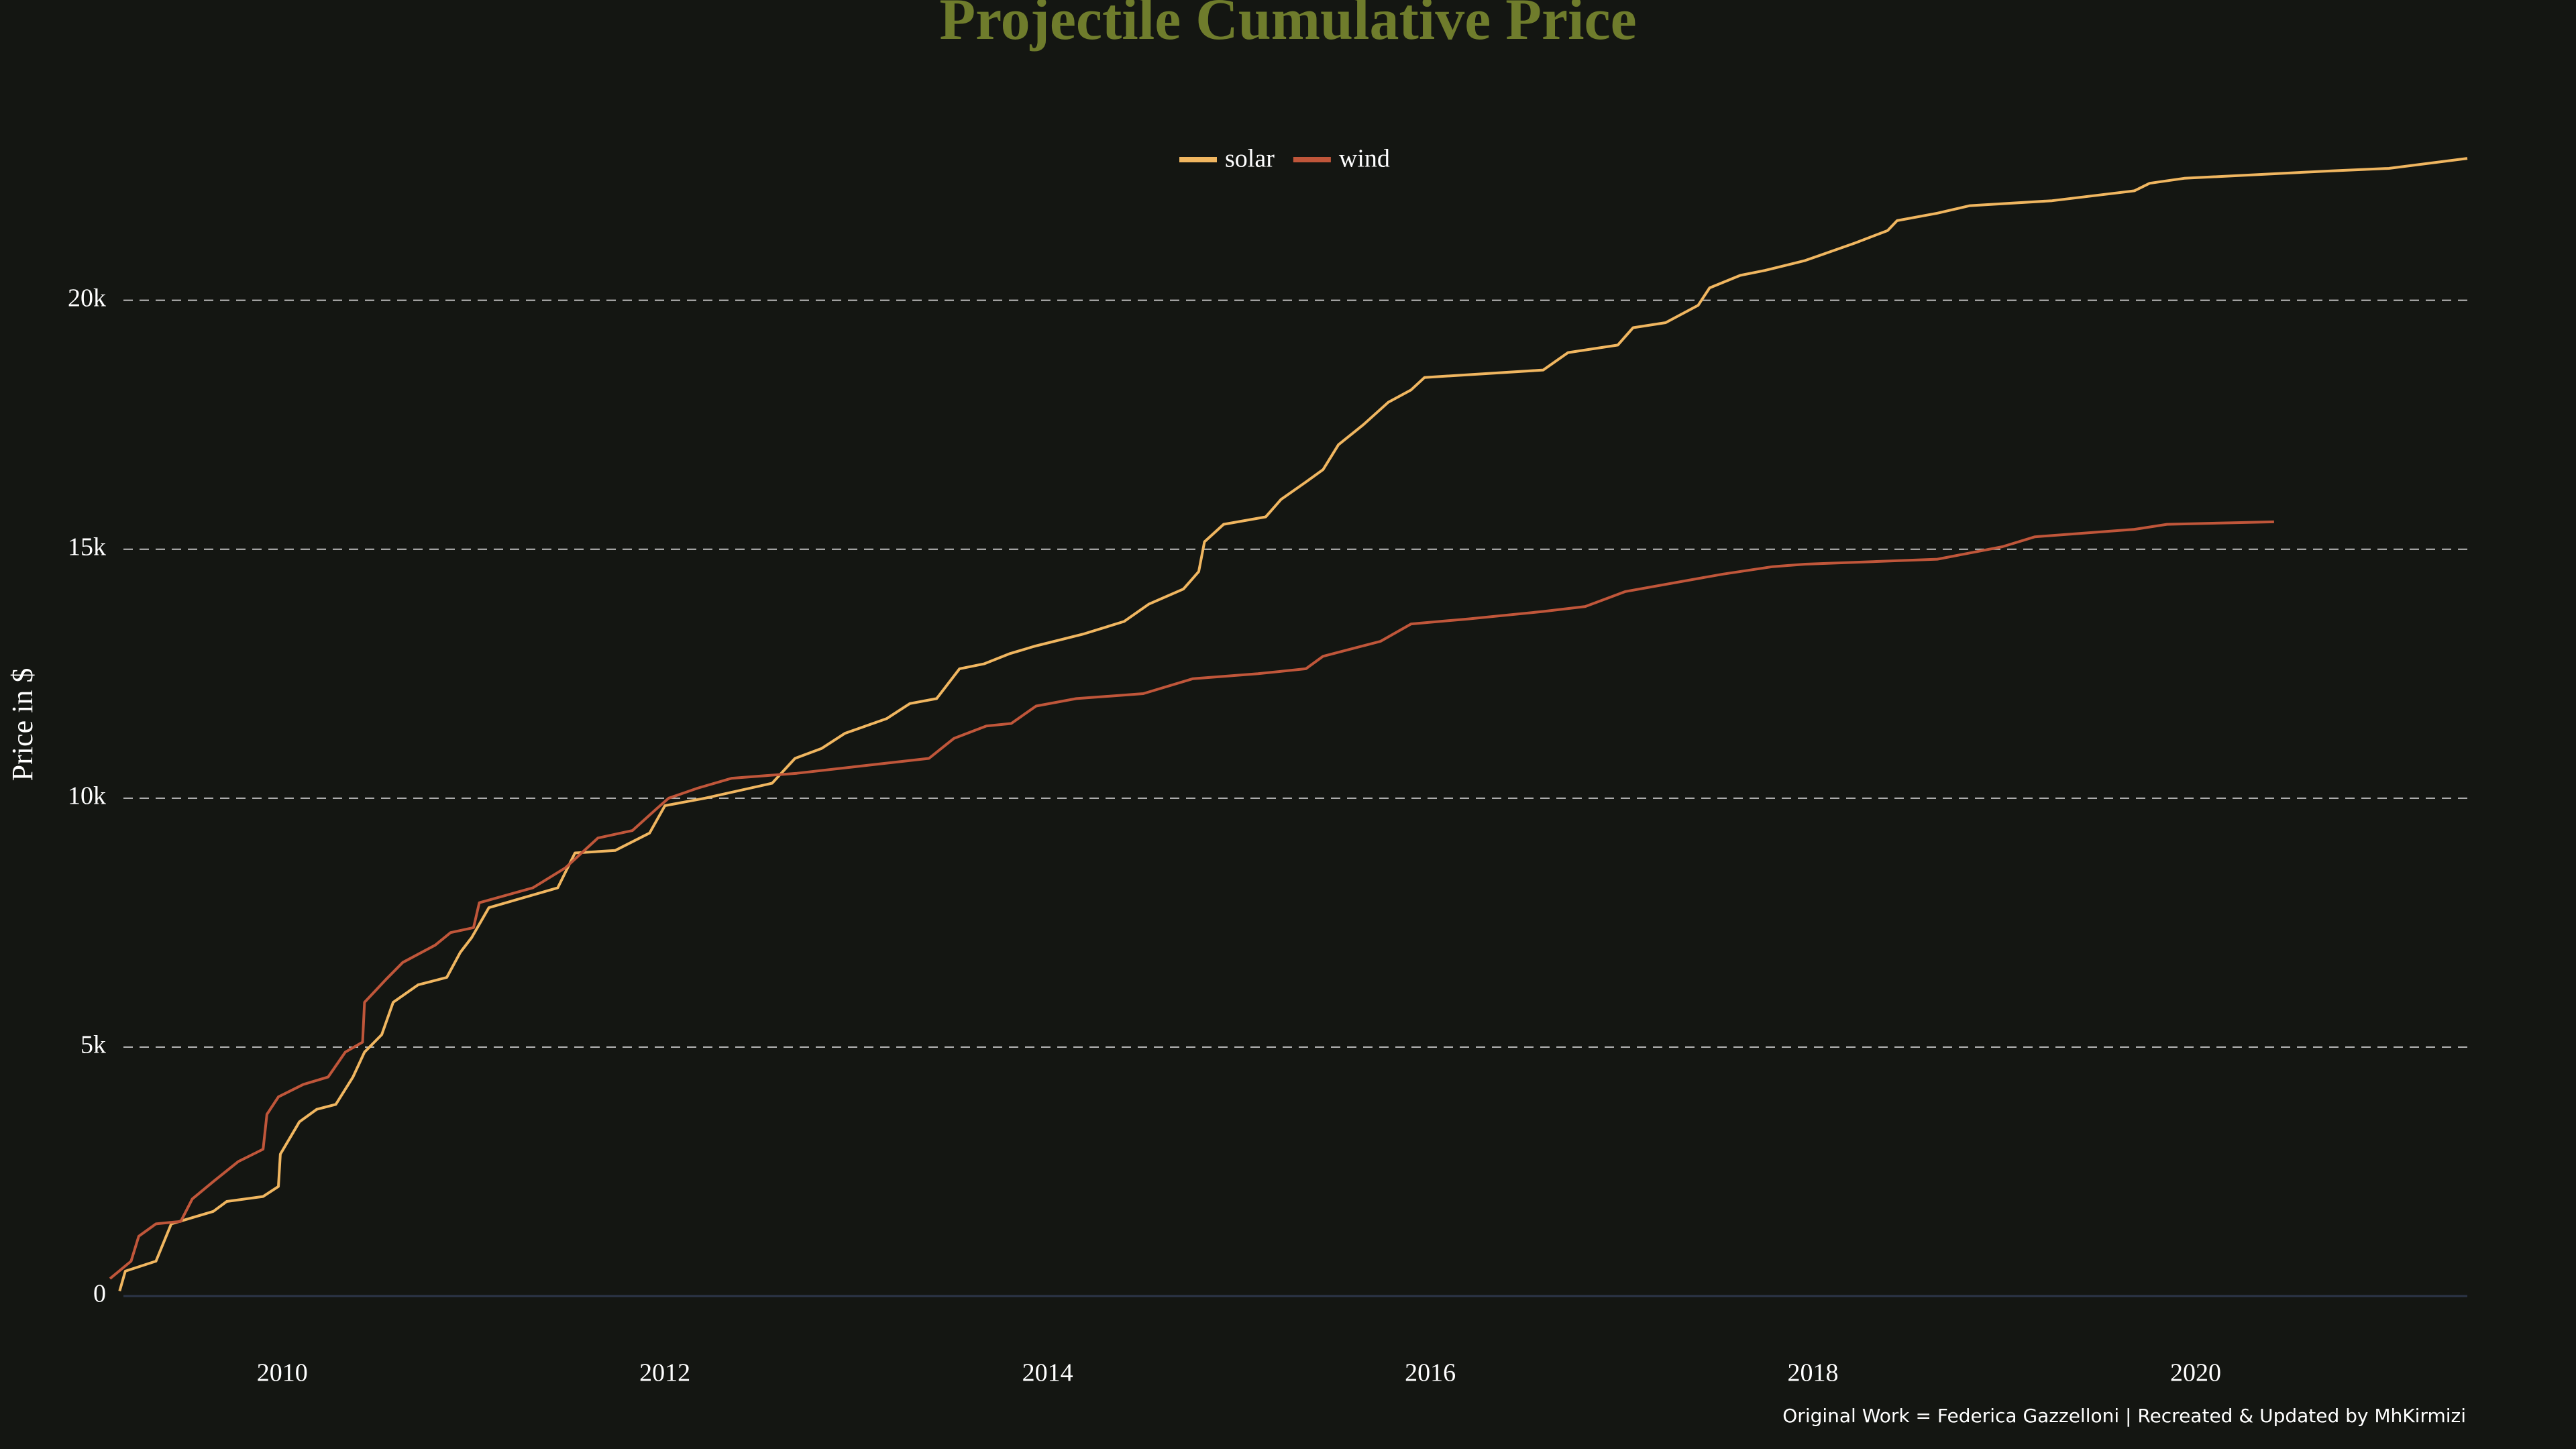 Image resolution: width=2576 pixels, height=1449 pixels. Describe the element at coordinates (1364, 159) in the screenshot. I see `legend-label: wind` at that location.